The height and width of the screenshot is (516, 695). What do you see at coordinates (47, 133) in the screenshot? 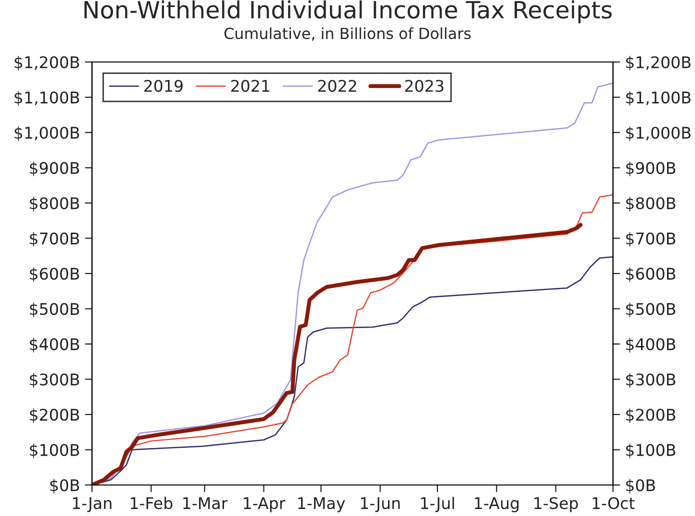
I see `y-tick-label: $1,000B` at bounding box center [47, 133].